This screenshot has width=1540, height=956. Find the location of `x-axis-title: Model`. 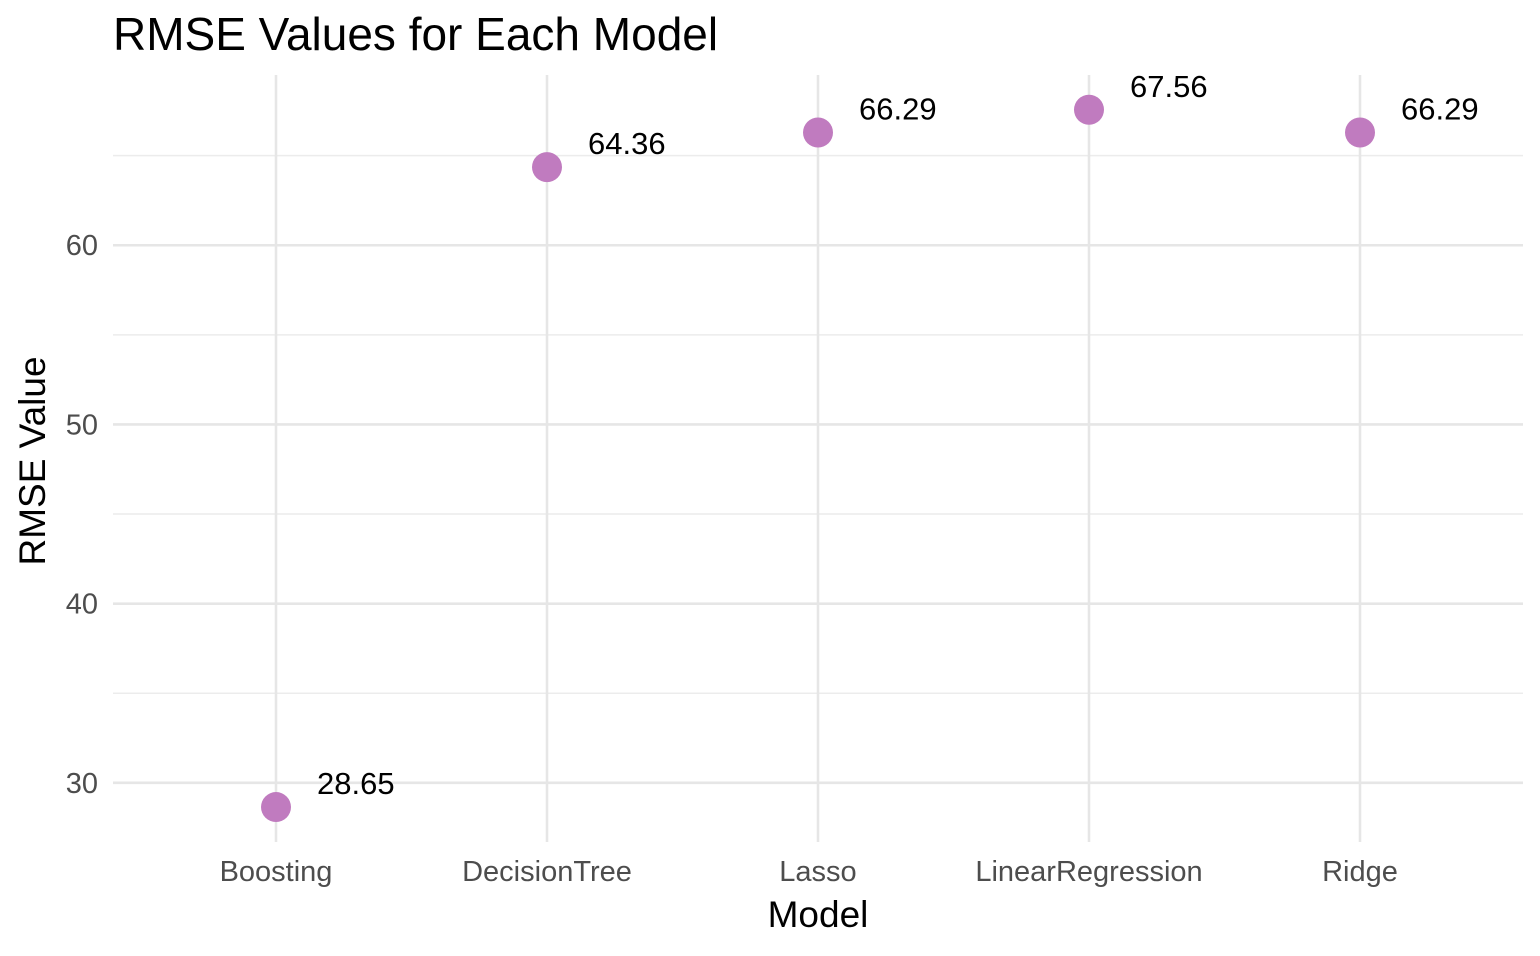

x-axis-title: Model is located at coordinates (818, 914).